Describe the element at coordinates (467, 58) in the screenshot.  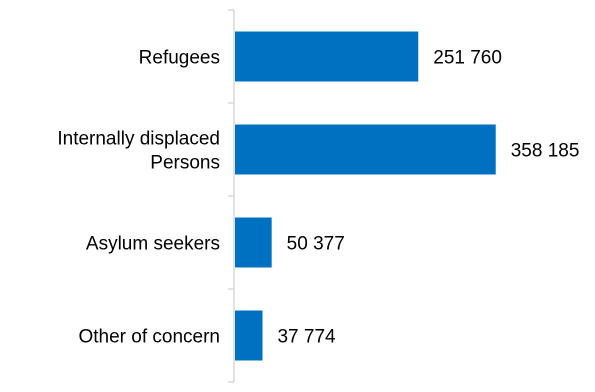
I see `data-label: 251 760` at that location.